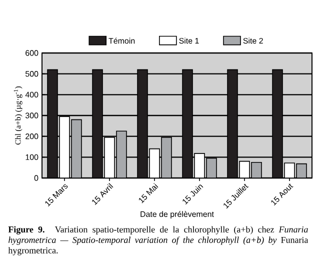  Describe the element at coordinates (158, 241) in the screenshot. I see `text: Figure 9. Variation spatio-temporelle de la chlorophylle (a+b) chez Funaria hygrometrica — Spatio-temporal variation of the chlorophyll (a+b) by Funaria hygrometrica.` at that location.